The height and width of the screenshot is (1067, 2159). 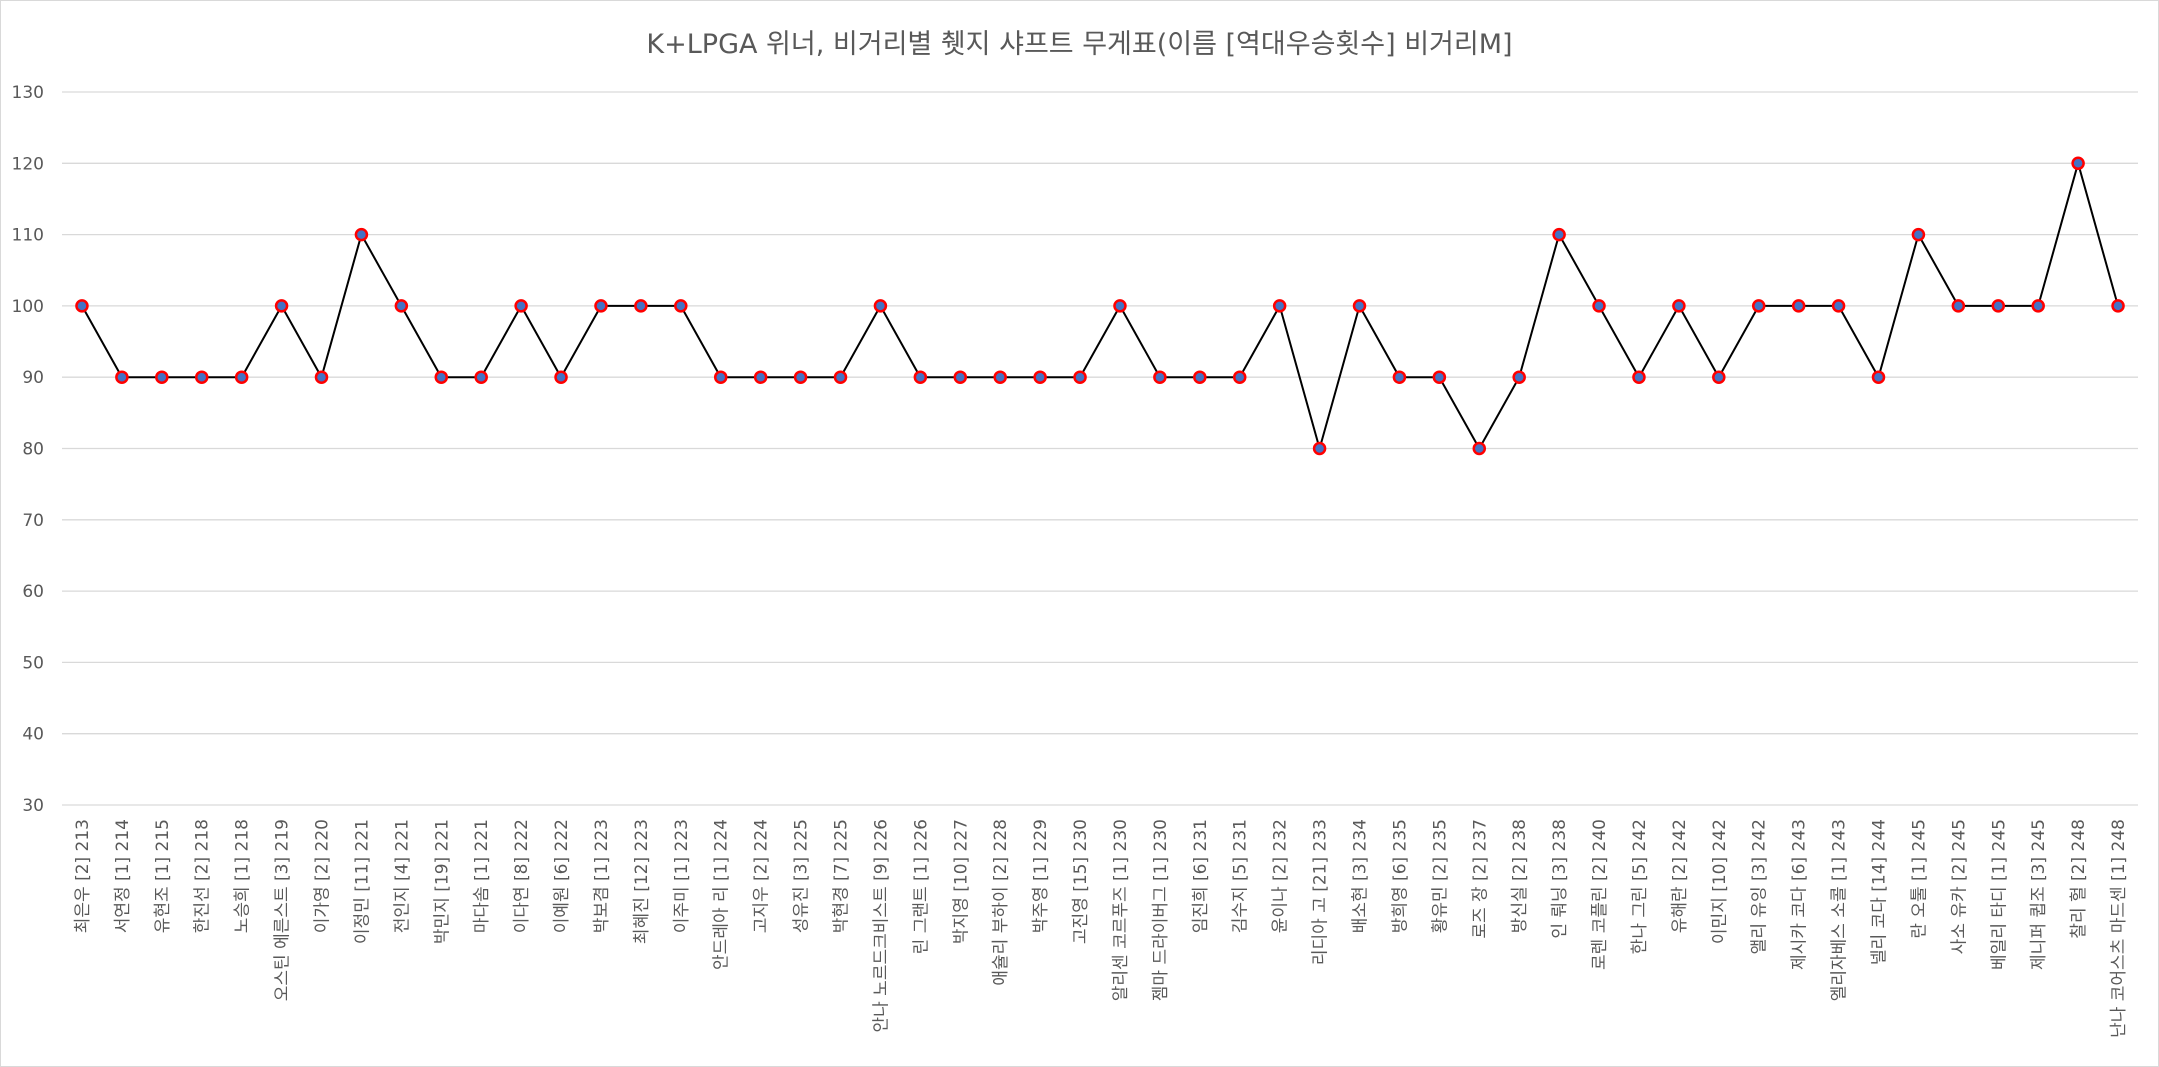 What do you see at coordinates (203, 876) in the screenshot?
I see `x-category-label: 한진선 [2] 218` at bounding box center [203, 876].